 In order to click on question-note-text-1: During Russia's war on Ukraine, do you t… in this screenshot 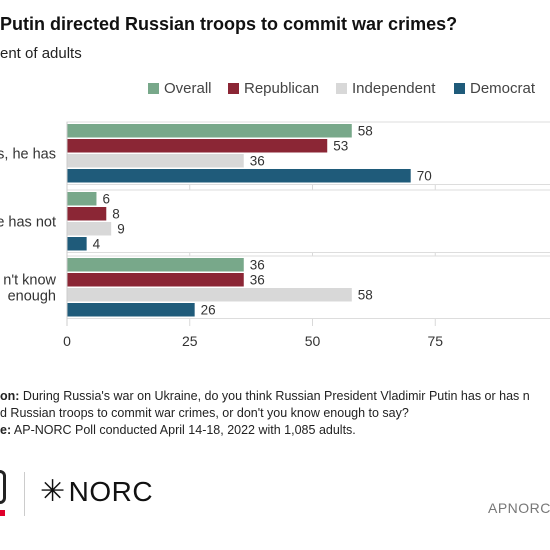, I will do `click(274, 396)`.